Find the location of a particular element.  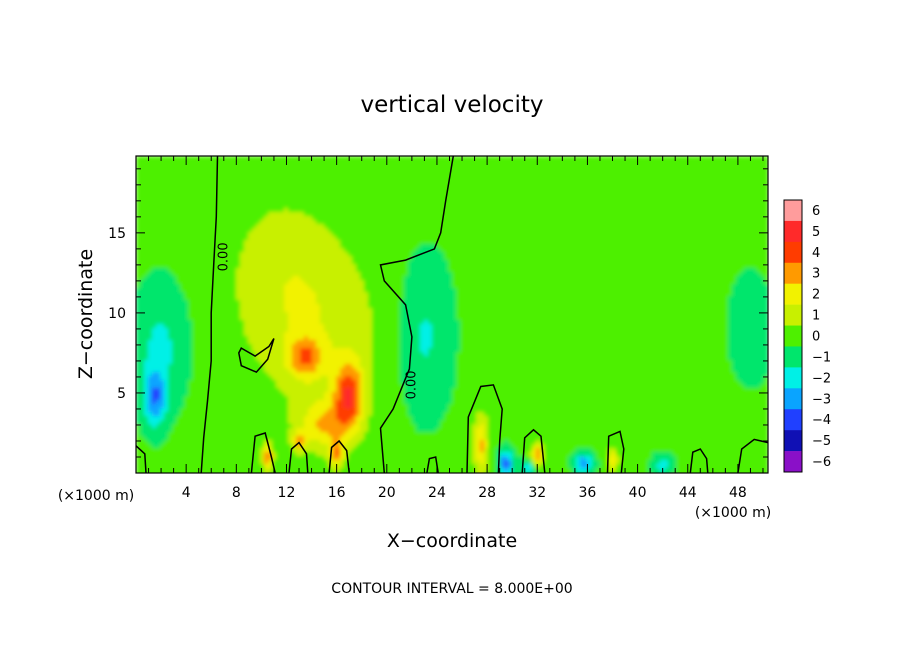

colorbar-label: −6 is located at coordinates (821, 462).